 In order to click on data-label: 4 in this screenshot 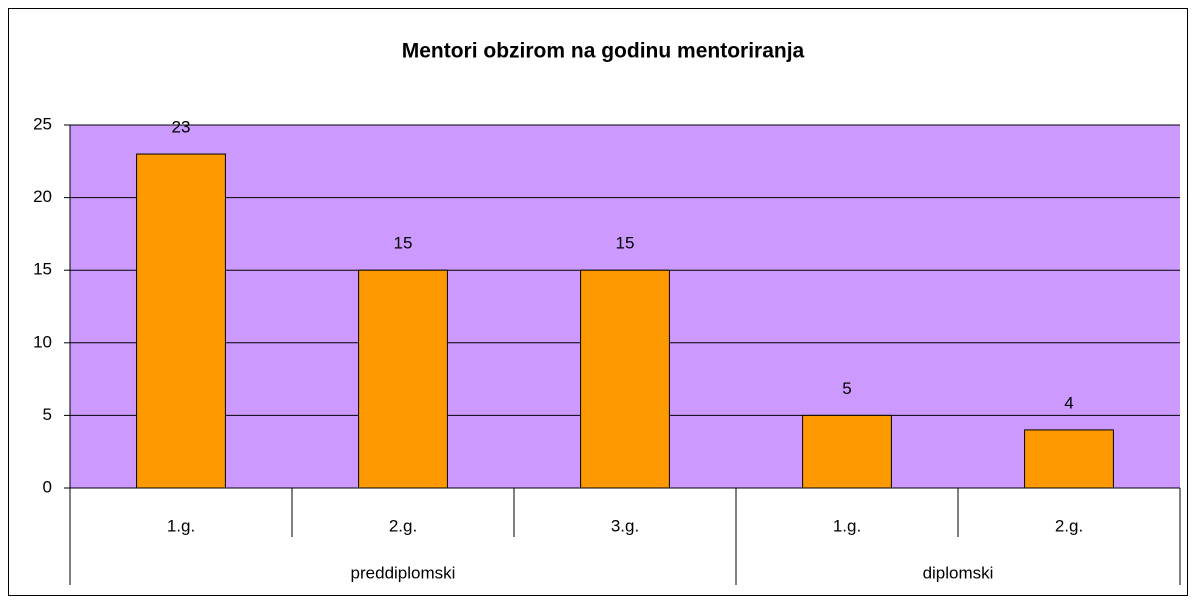, I will do `click(1068, 402)`.